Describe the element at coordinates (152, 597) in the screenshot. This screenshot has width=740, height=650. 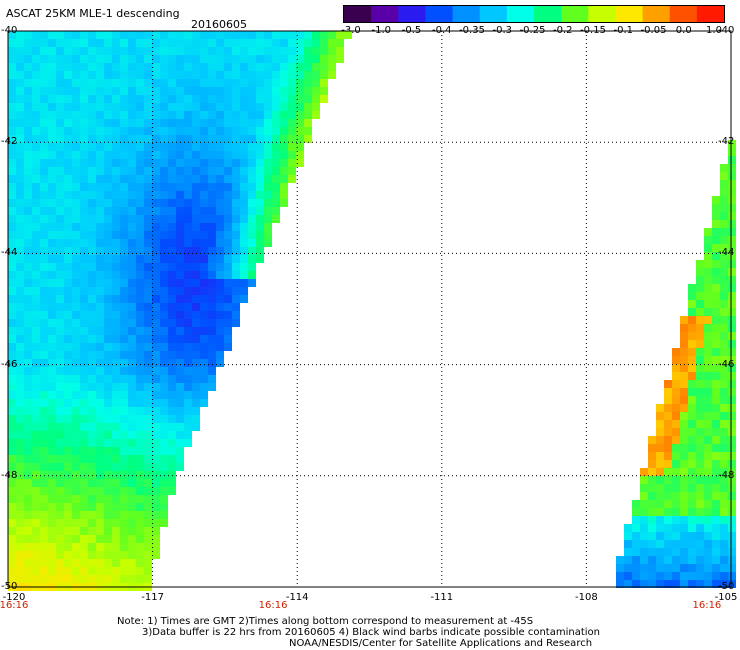
I see `longitude-label: -117` at that location.